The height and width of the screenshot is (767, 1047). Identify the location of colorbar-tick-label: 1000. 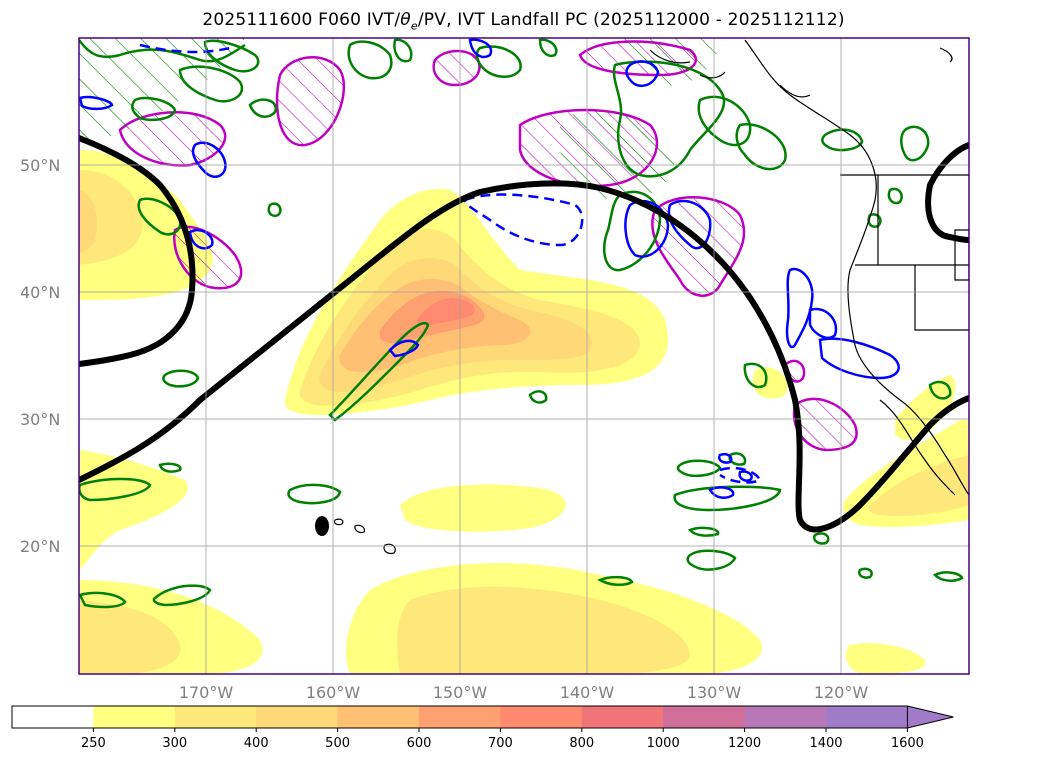
(663, 743).